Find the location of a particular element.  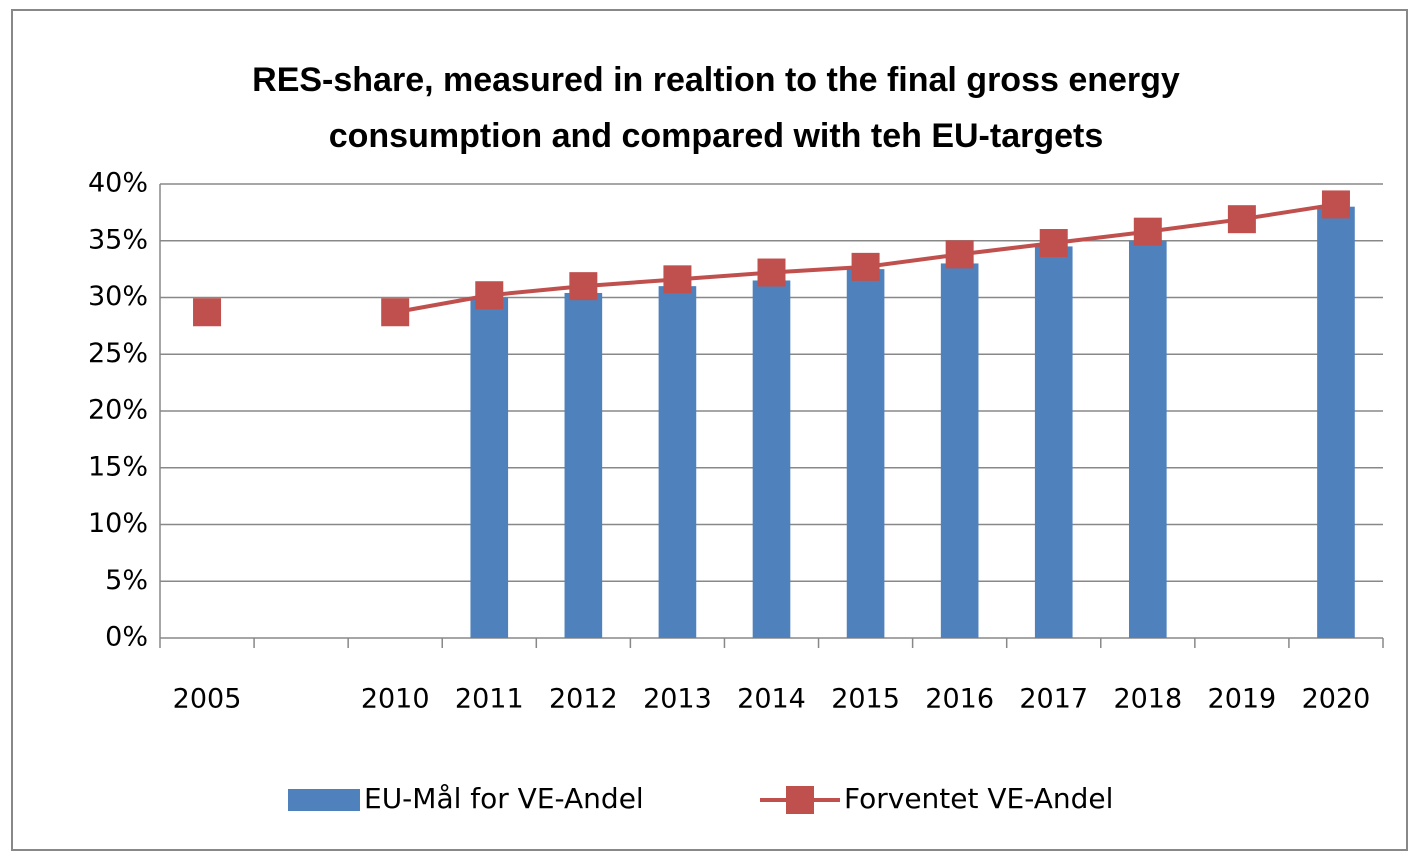

x-tick-label: 2014 is located at coordinates (771, 699).